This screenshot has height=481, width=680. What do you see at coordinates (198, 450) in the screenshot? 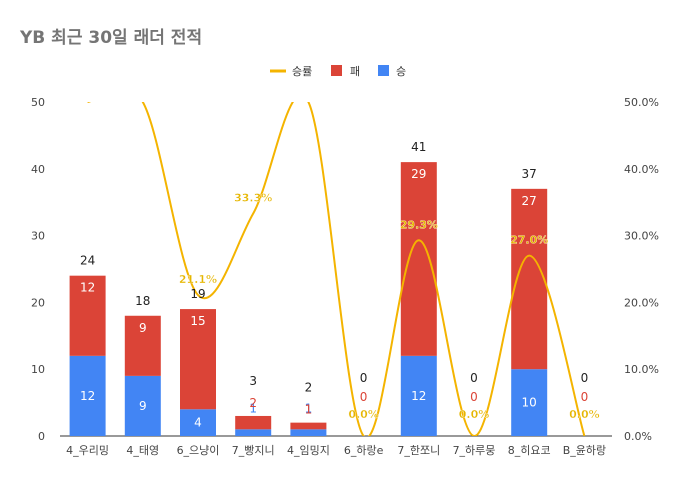
I see `x-axis-category-label: 6_으냥이` at bounding box center [198, 450].